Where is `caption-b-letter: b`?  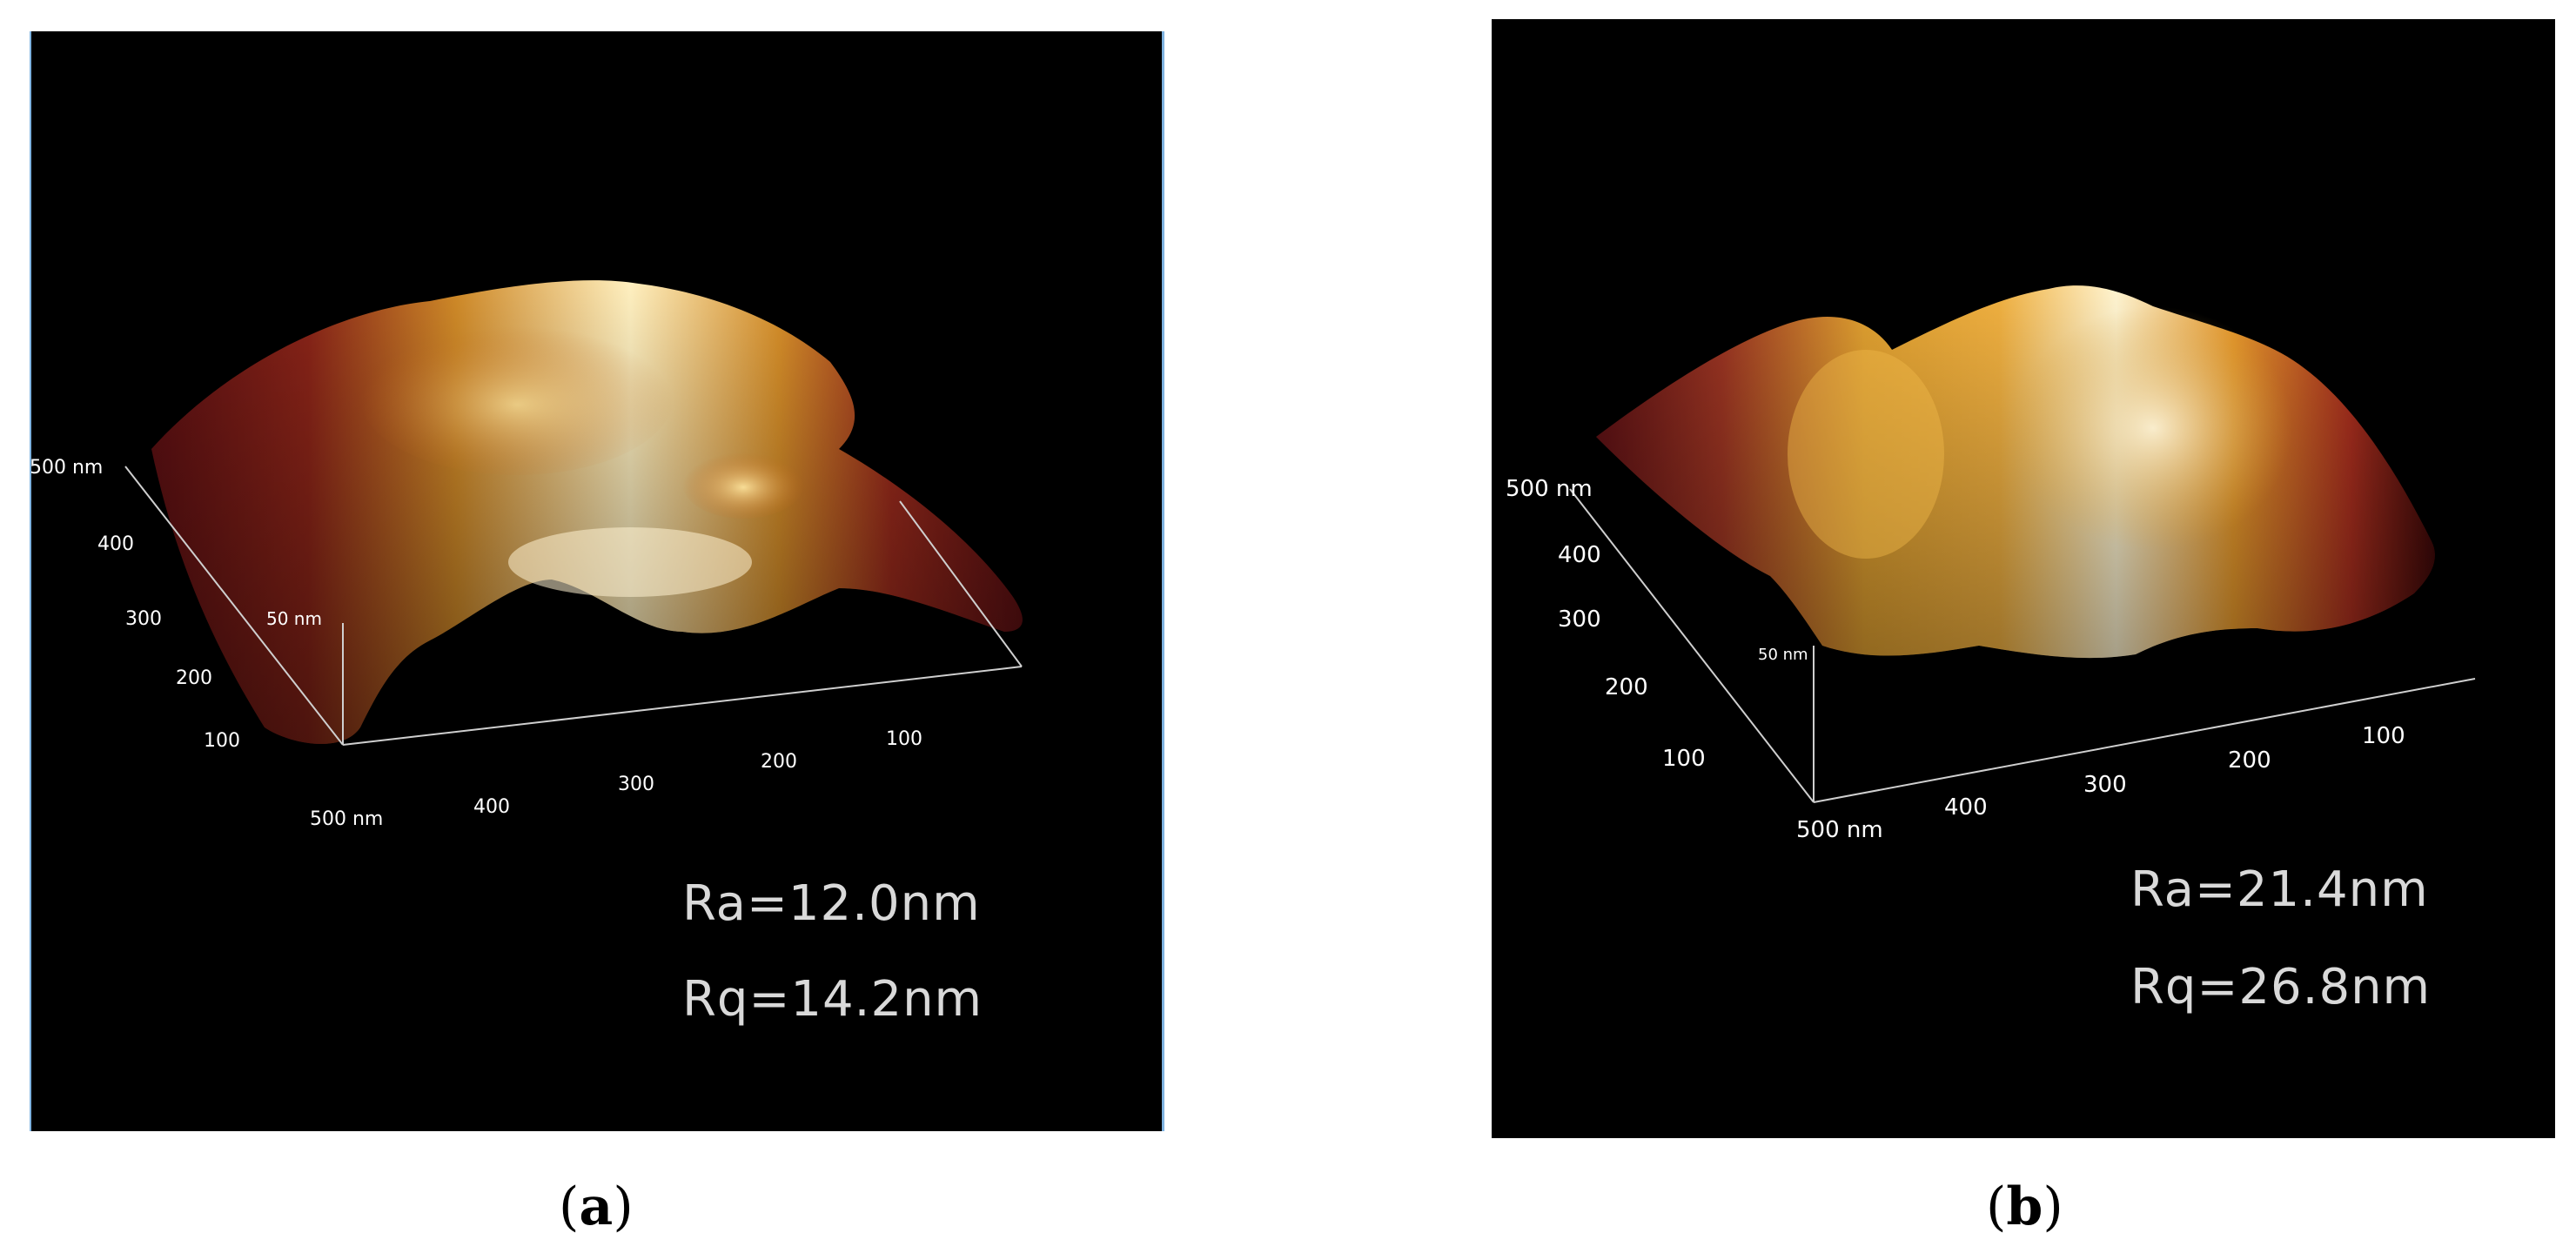
caption-b-letter: b is located at coordinates (2024, 1206).